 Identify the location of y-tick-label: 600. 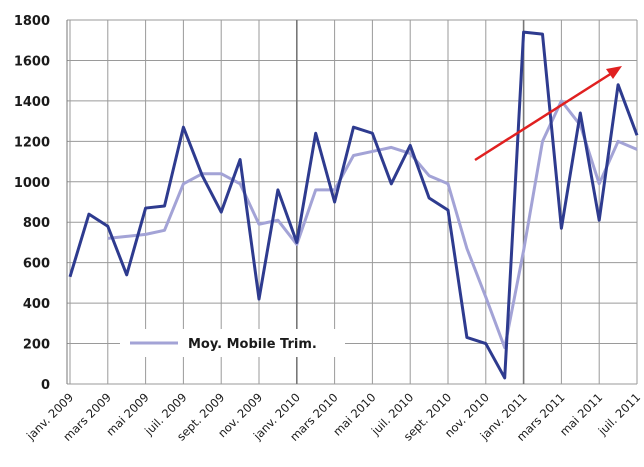
(36, 264).